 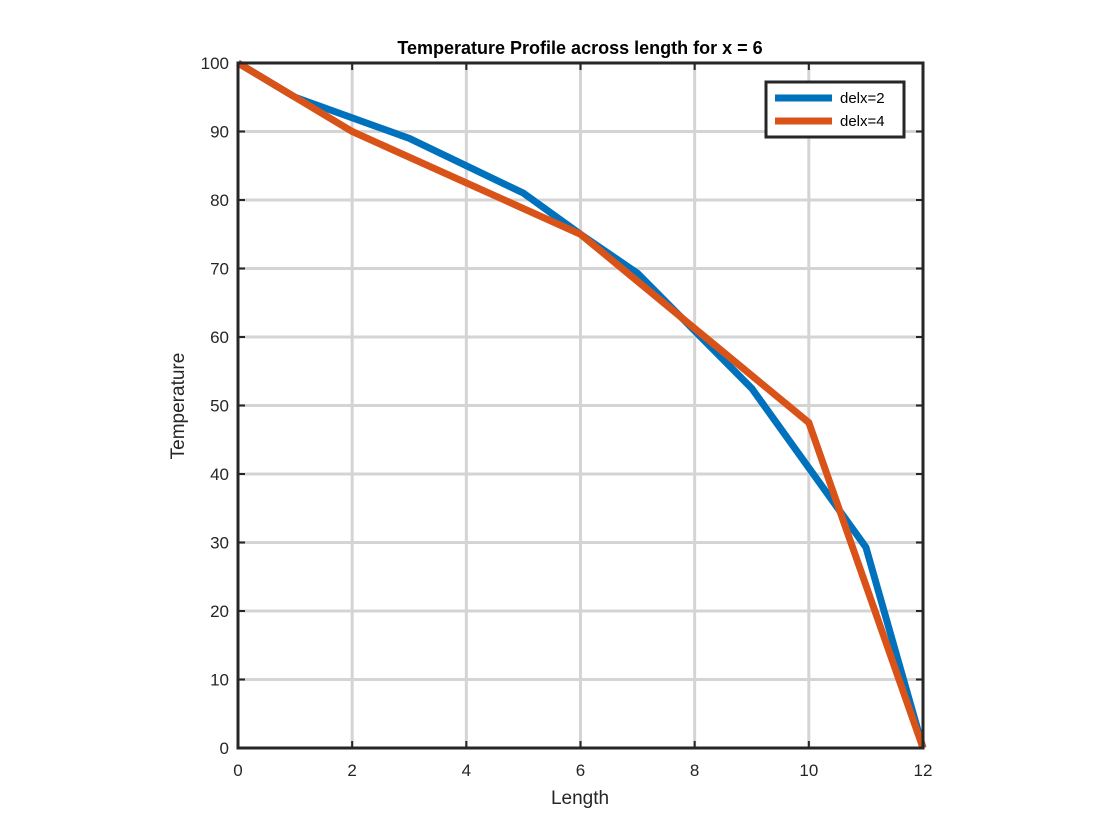 What do you see at coordinates (219, 337) in the screenshot?
I see `y-tick-label: 60` at bounding box center [219, 337].